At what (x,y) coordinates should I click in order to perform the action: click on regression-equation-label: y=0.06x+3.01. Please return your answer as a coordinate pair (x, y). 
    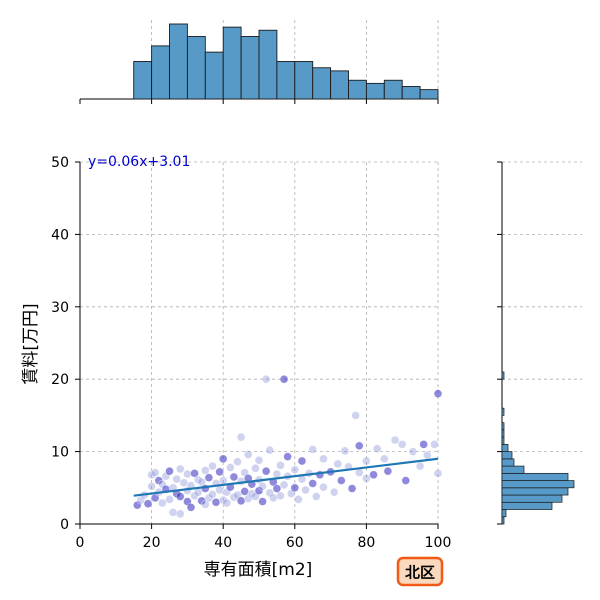
    Looking at the image, I should click on (139, 162).